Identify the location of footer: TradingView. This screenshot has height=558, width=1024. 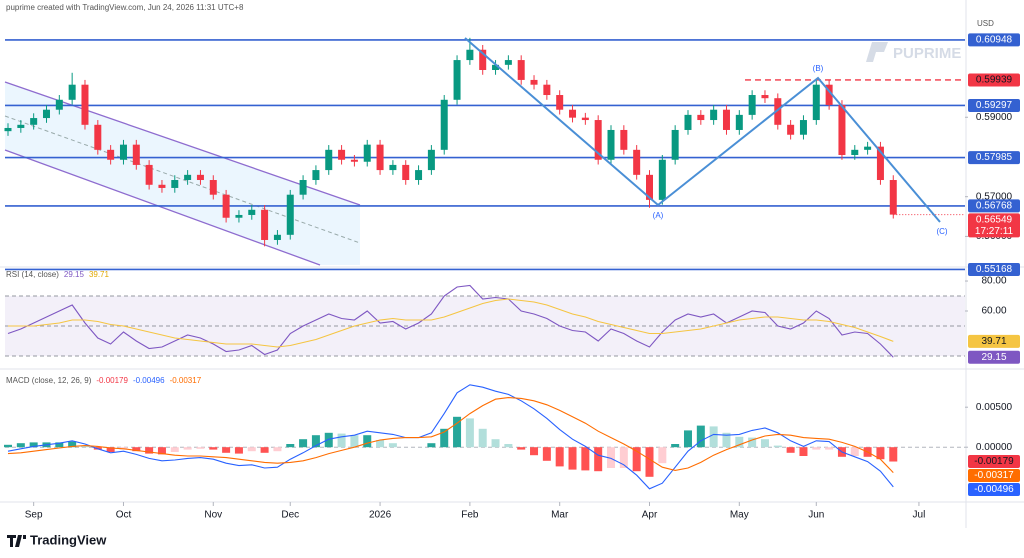
(68, 539).